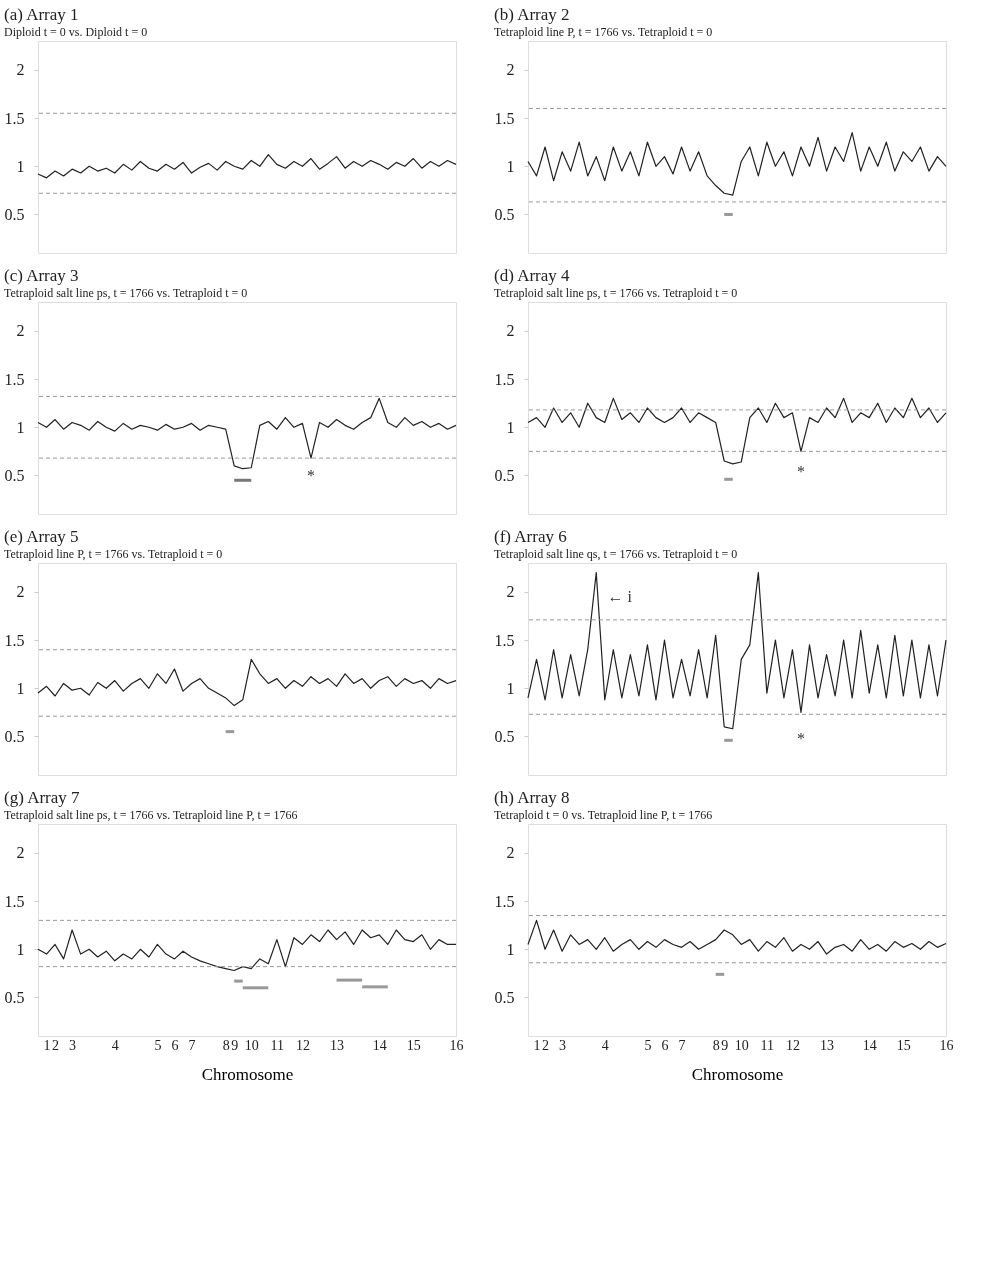  I want to click on chart-title: (d) Array 4, so click(532, 275).